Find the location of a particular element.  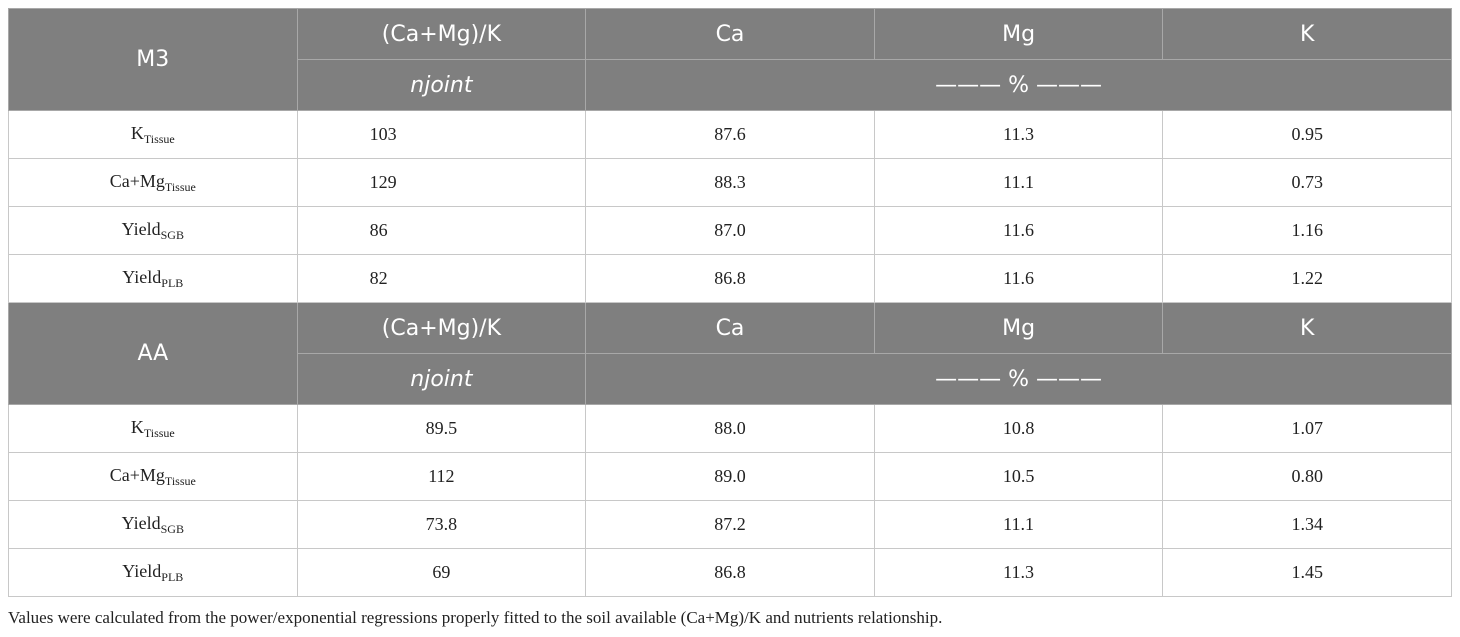

value-cell: 88.0 is located at coordinates (730, 428).